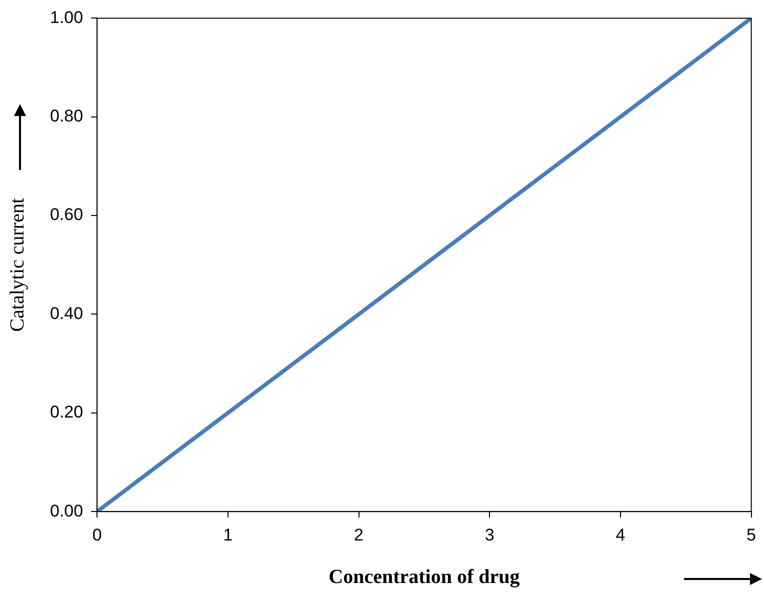  I want to click on y-tick-label: 0.00, so click(67, 510).